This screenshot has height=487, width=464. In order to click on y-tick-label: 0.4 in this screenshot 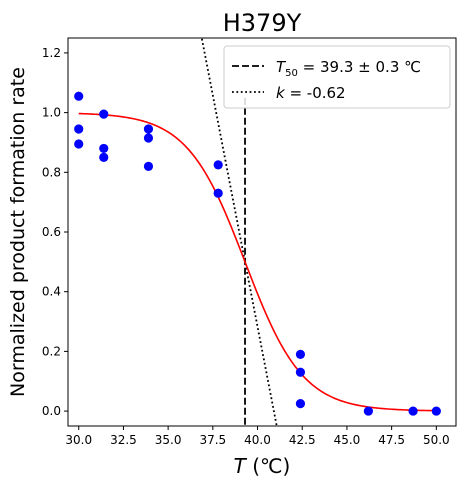, I will do `click(51, 292)`.